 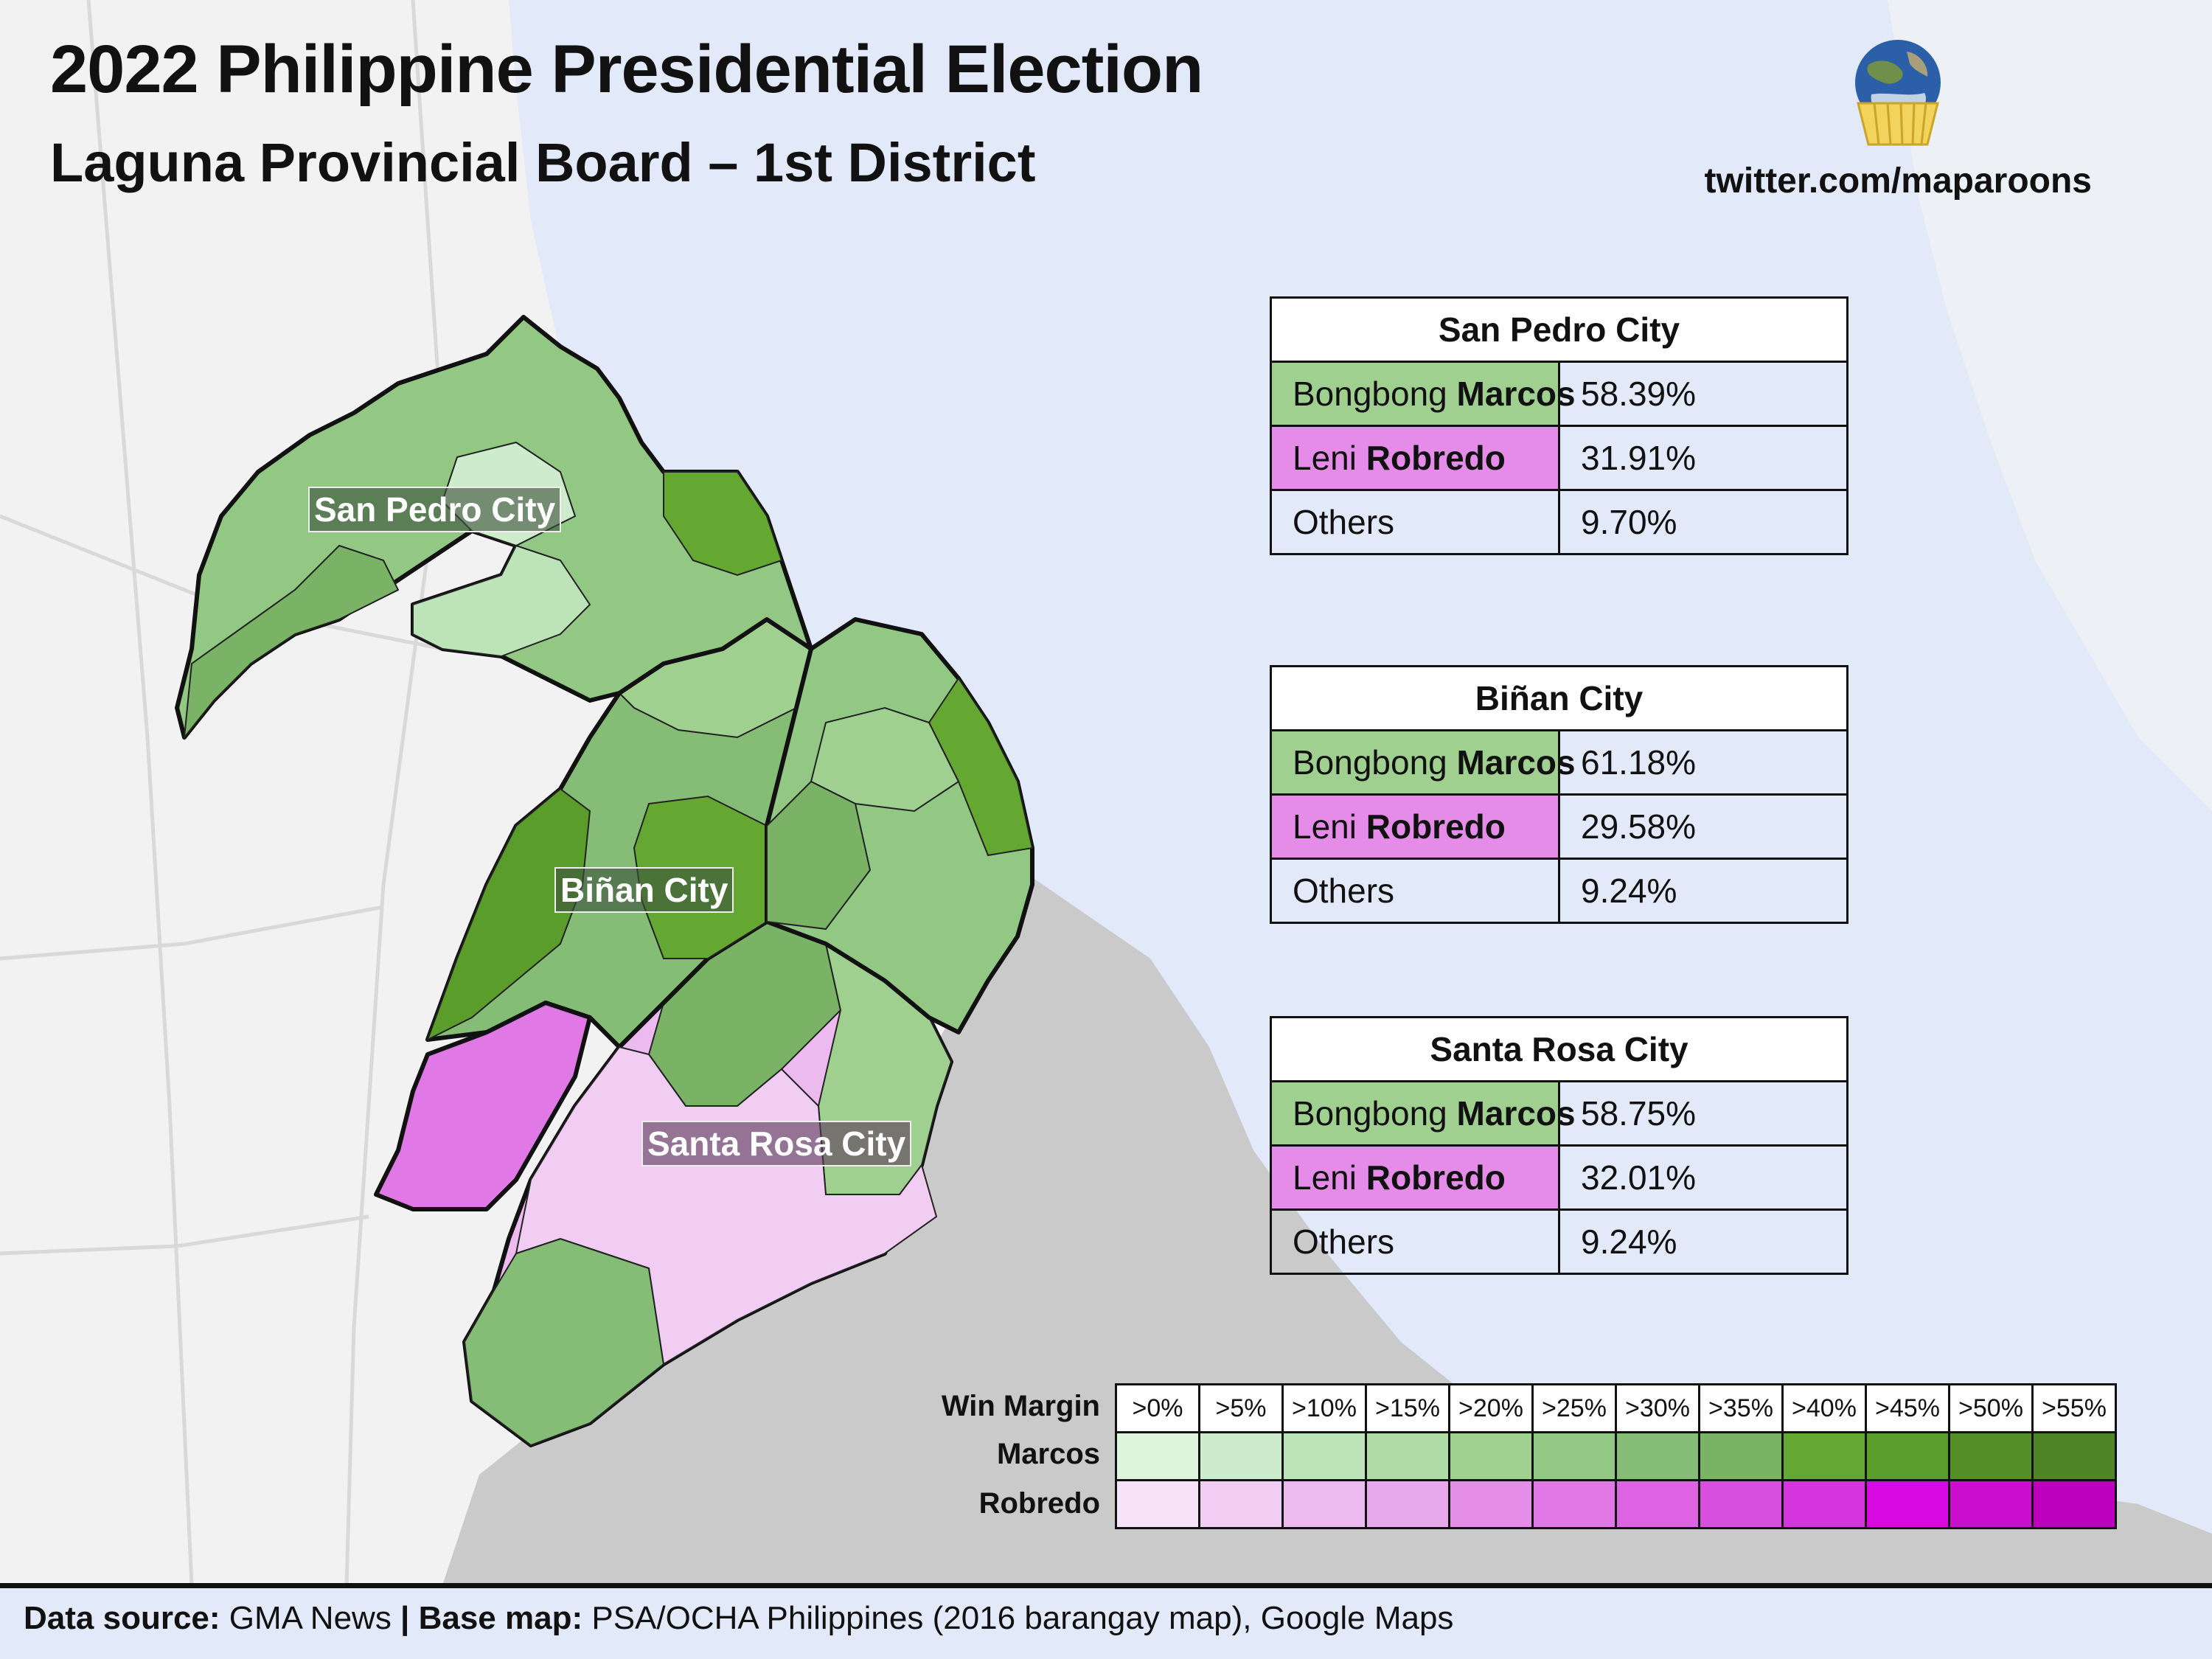 I want to click on table-row: Bongbong Marcos 58.75%, so click(x=1559, y=1113).